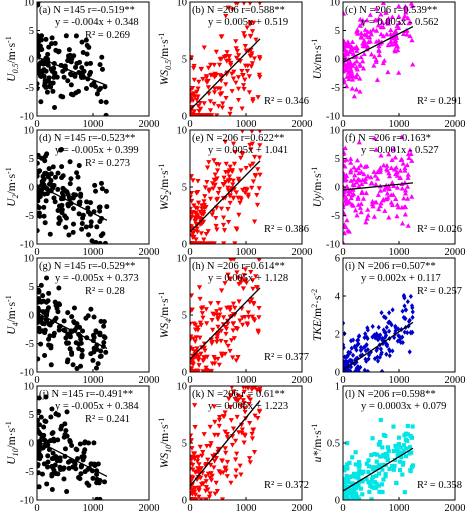  Describe the element at coordinates (333, 444) in the screenshot. I see `y-tick-label: 0.5` at that location.